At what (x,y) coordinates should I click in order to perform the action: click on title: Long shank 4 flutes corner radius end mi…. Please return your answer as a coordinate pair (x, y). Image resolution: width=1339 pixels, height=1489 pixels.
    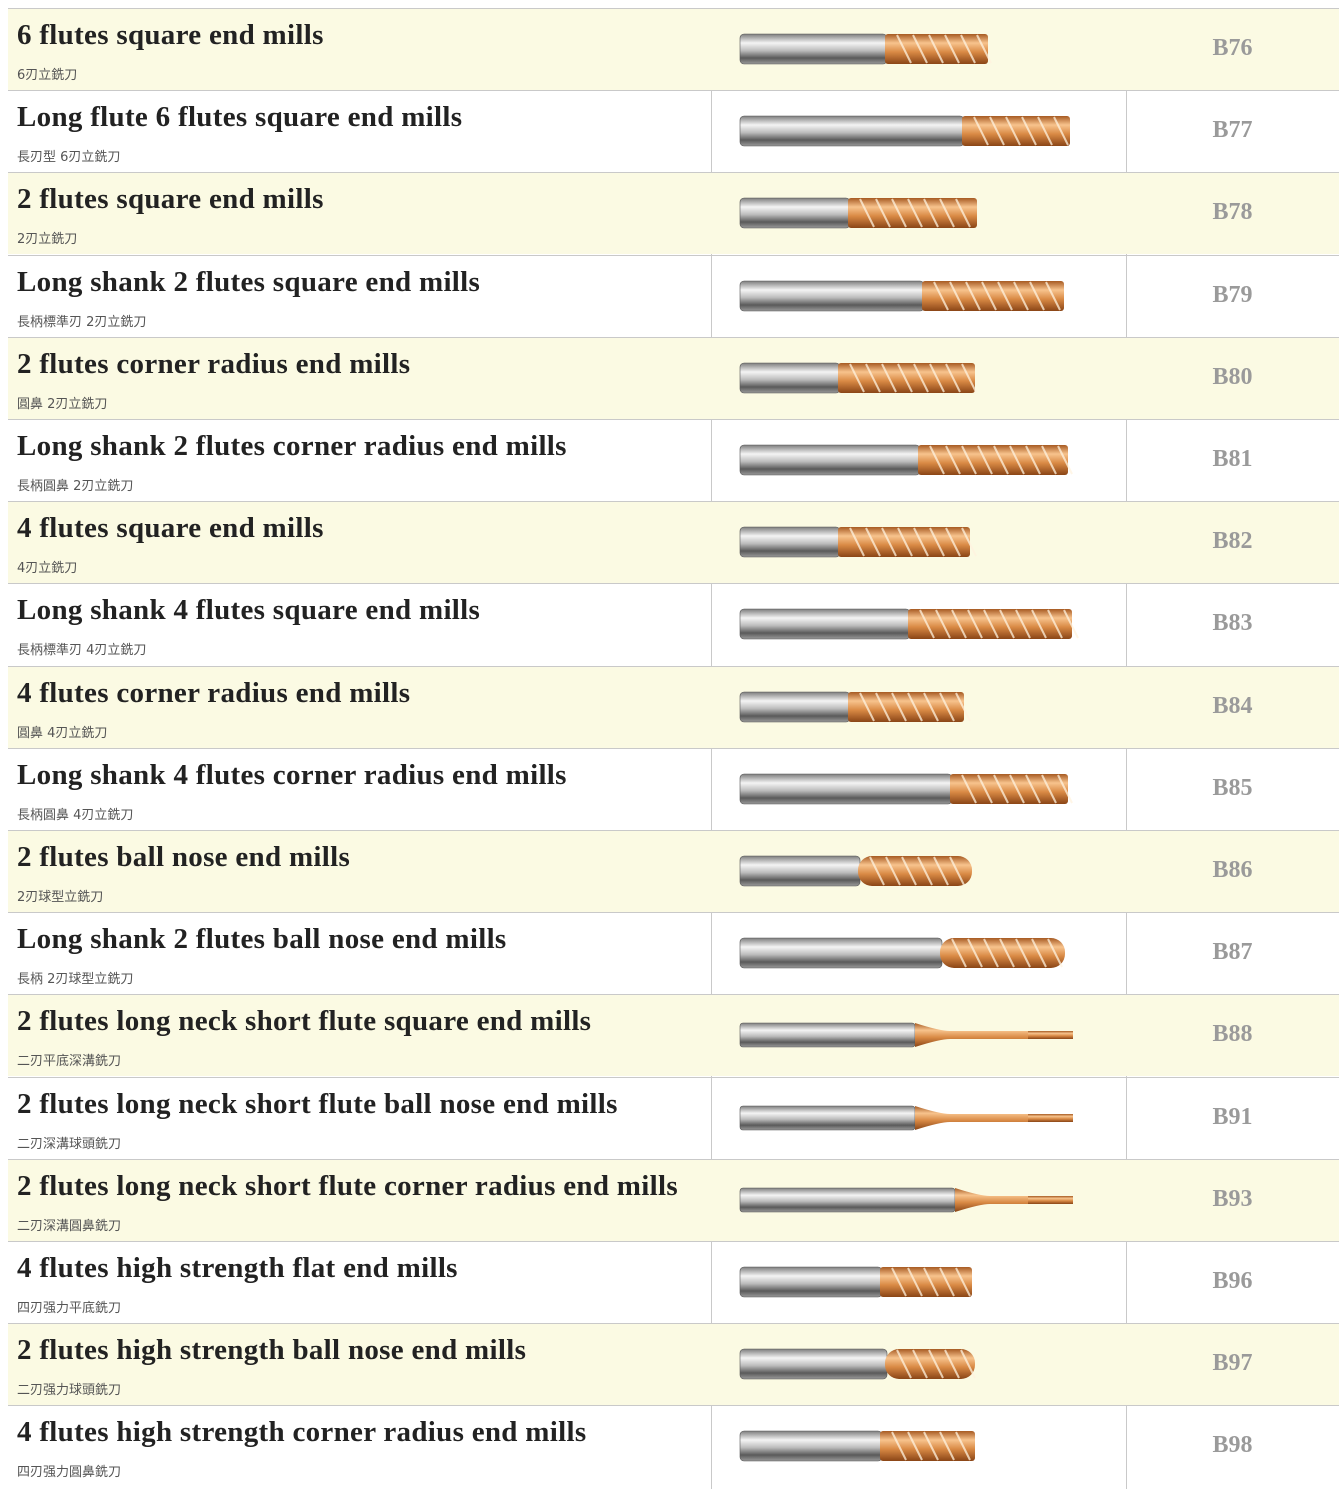
    Looking at the image, I should click on (292, 774).